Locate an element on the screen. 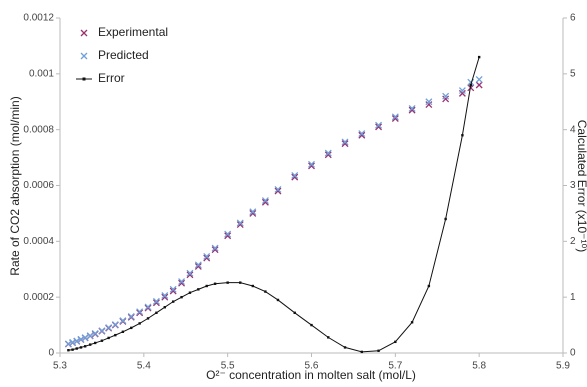  legend-label: Predicted is located at coordinates (123, 55).